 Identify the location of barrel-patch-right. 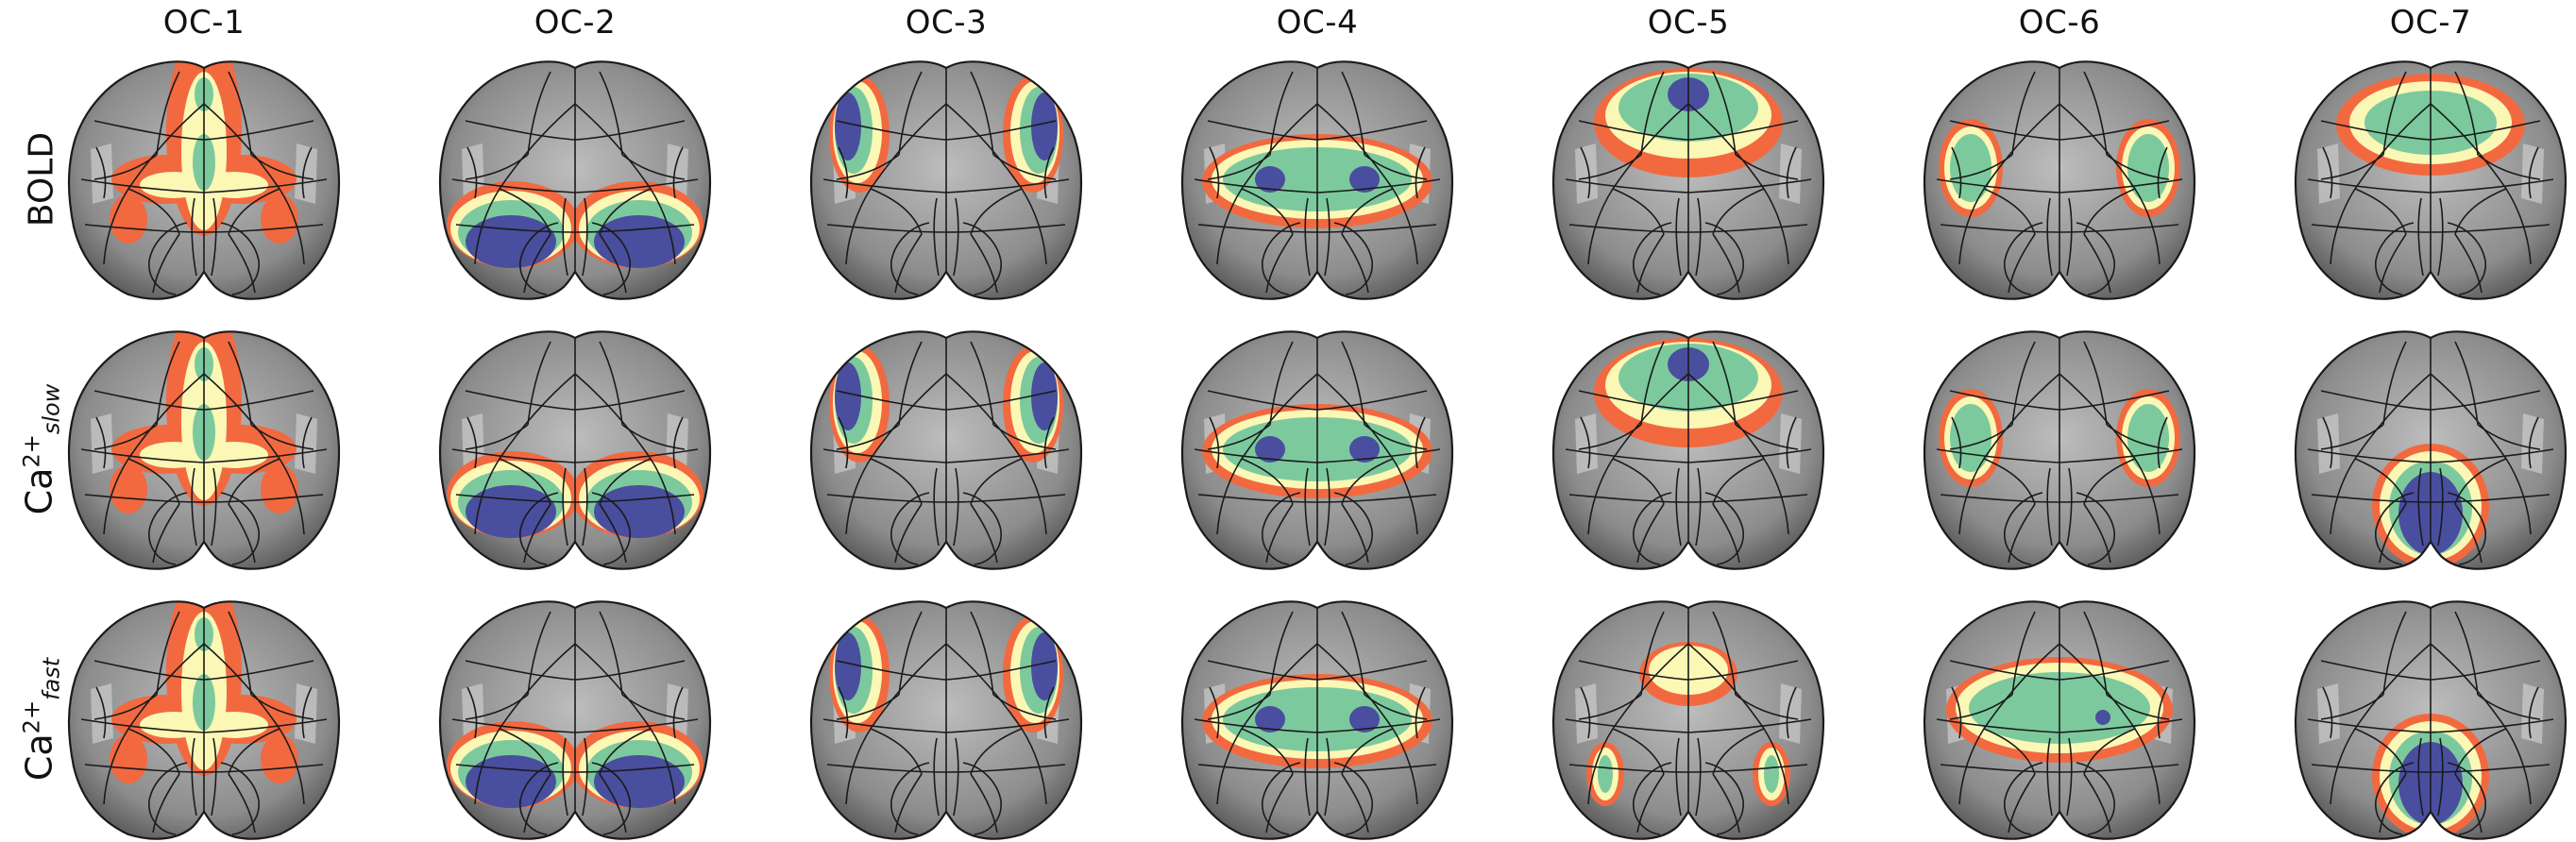
(306, 443).